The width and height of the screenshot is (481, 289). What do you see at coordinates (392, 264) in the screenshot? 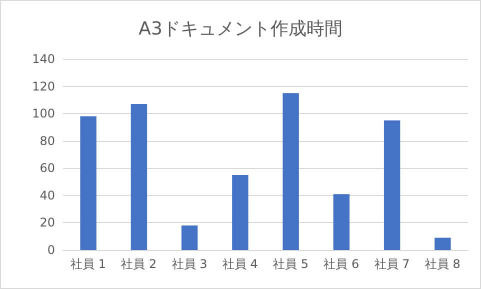
I see `x-tick-label: 社員 7` at bounding box center [392, 264].